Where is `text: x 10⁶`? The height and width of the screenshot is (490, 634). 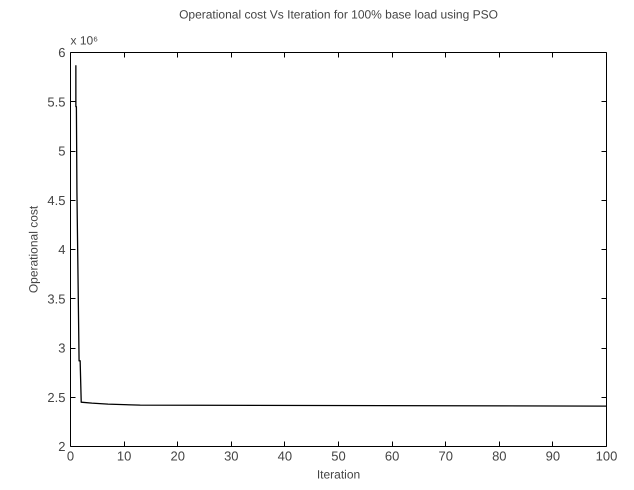 text: x 10⁶ is located at coordinates (84, 41).